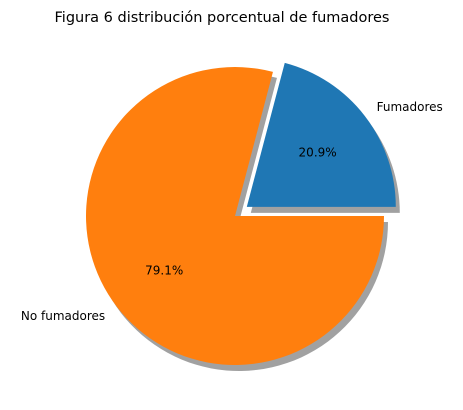 The width and height of the screenshot is (463, 410). What do you see at coordinates (410, 107) in the screenshot?
I see `slice-label-fumadores: Fumadores` at bounding box center [410, 107].